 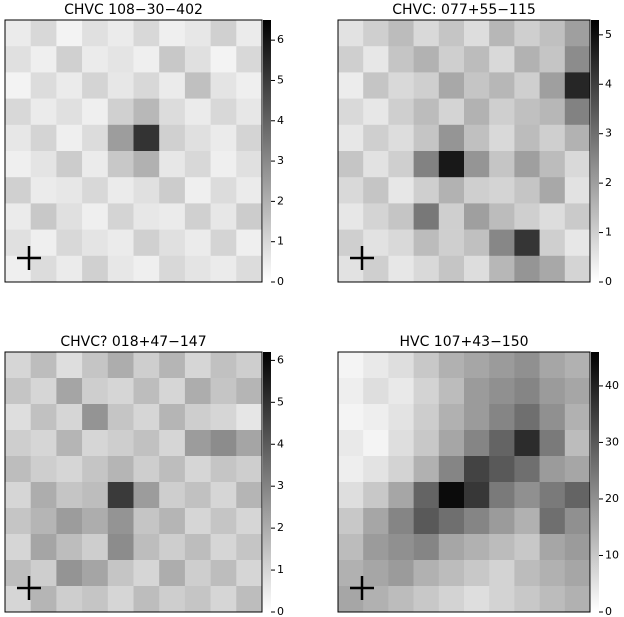 I want to click on colorbar-tick-label: 4, so click(x=280, y=443).